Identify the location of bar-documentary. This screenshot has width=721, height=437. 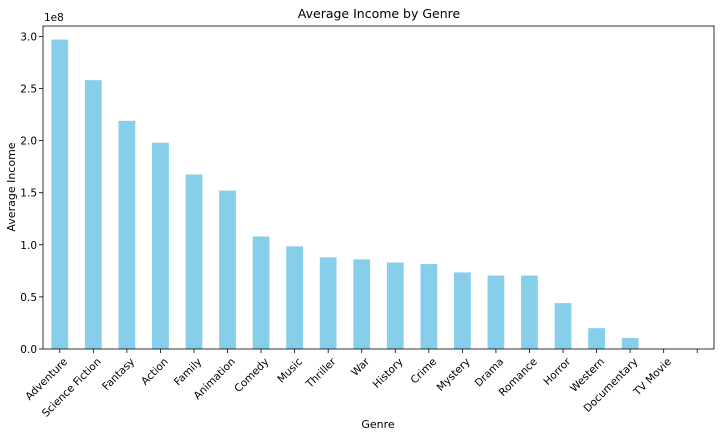
(630, 343).